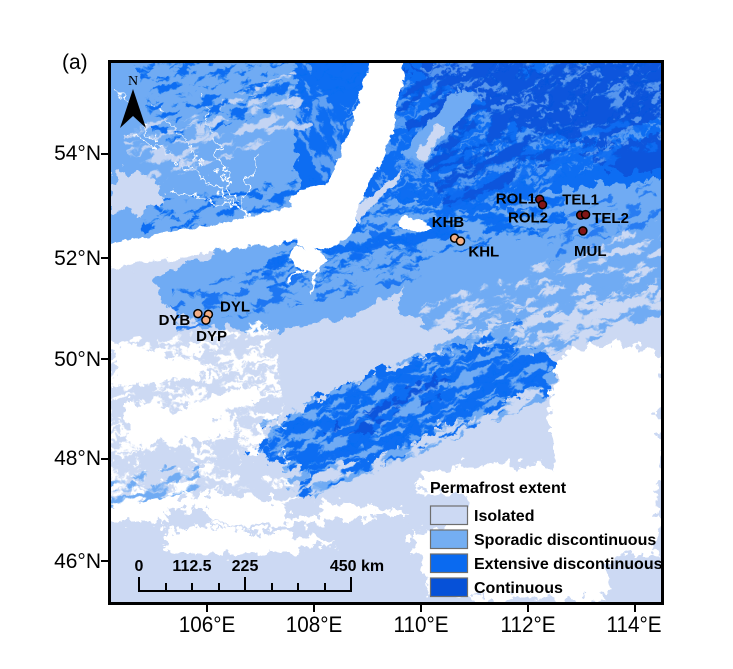 This screenshot has height=669, width=733. Describe the element at coordinates (565, 540) in the screenshot. I see `svg-text: Sporadic discontinuous` at that location.